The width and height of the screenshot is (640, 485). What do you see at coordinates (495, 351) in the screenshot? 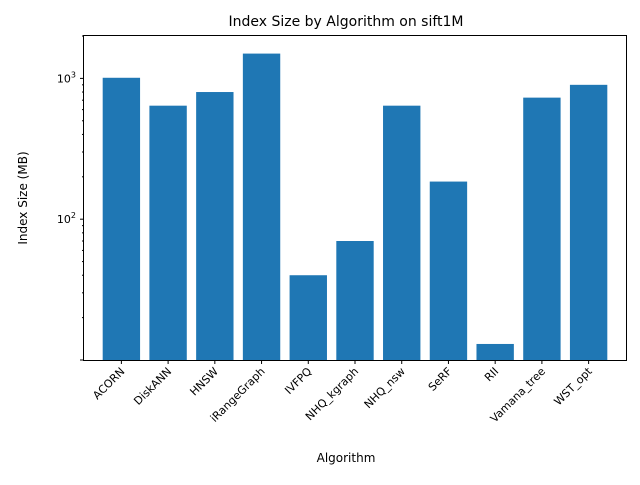
I see `bar-RII` at bounding box center [495, 351].